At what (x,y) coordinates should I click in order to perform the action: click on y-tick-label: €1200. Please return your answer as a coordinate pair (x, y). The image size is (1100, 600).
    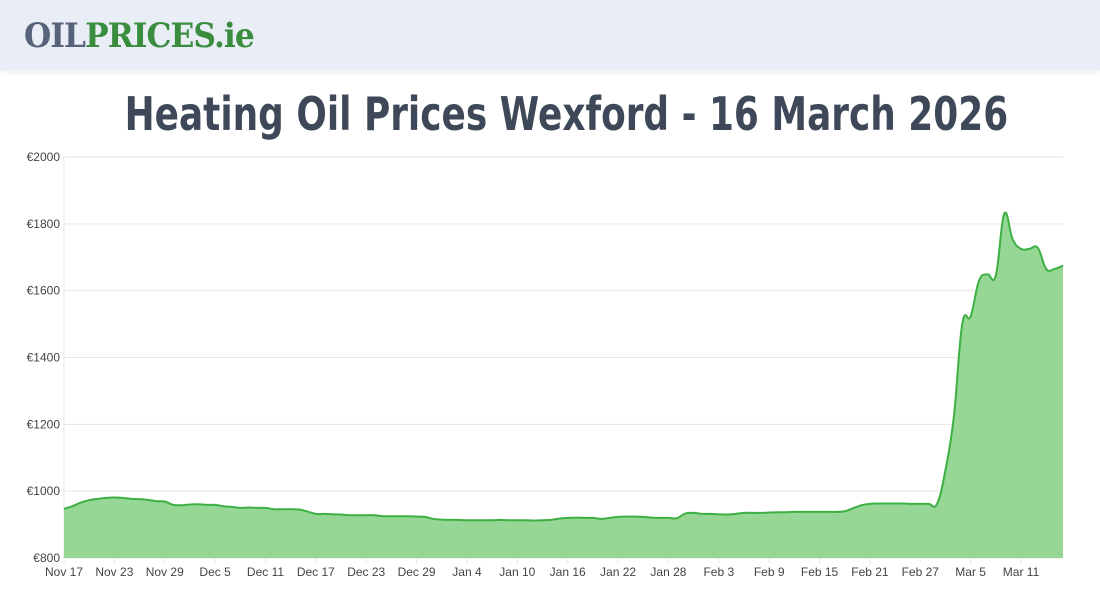
    Looking at the image, I should click on (44, 424).